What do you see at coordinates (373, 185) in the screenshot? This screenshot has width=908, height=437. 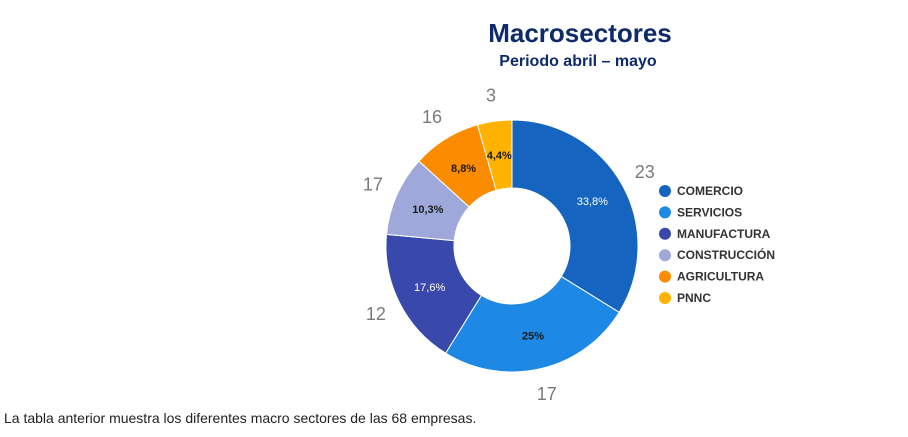 I see `count-label-construccion: 17` at bounding box center [373, 185].